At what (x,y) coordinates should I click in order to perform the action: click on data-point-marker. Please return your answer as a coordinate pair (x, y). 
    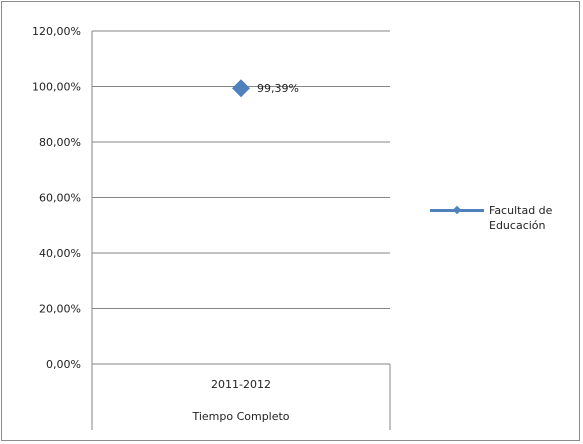
    Looking at the image, I should click on (241, 88).